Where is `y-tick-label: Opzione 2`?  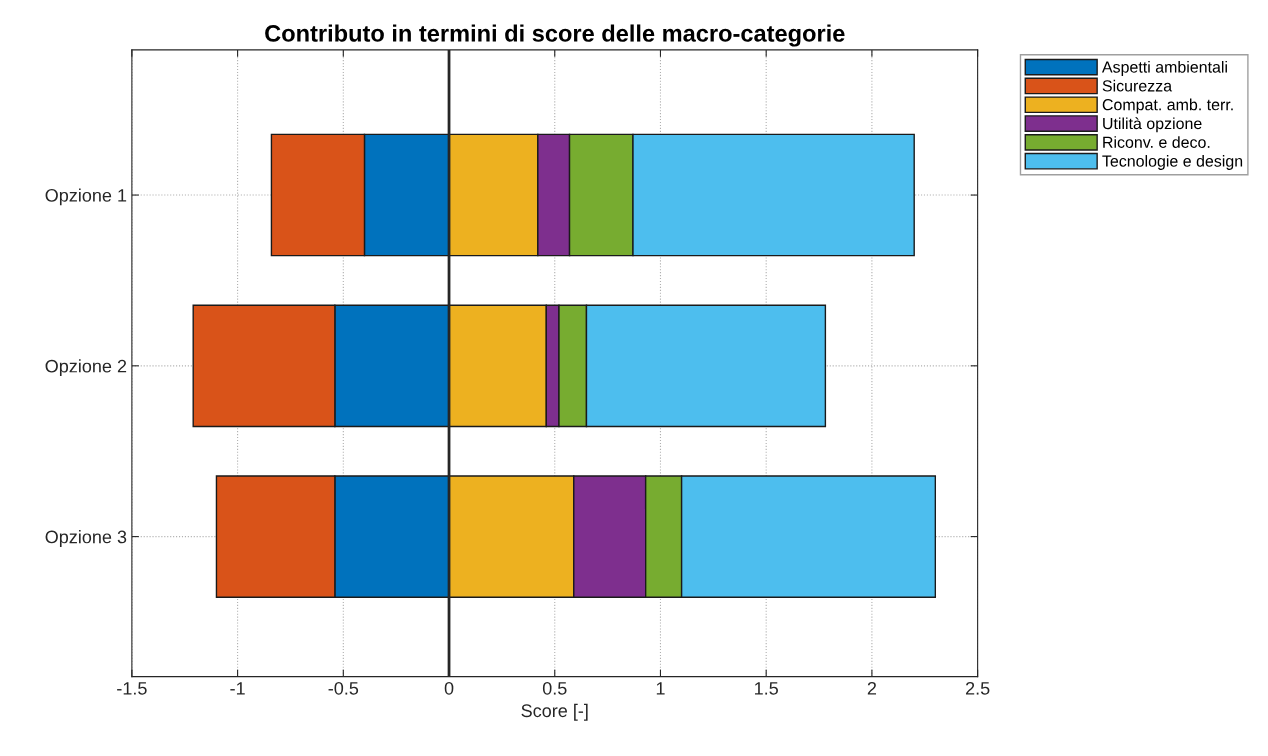
y-tick-label: Opzione 2 is located at coordinates (86, 368).